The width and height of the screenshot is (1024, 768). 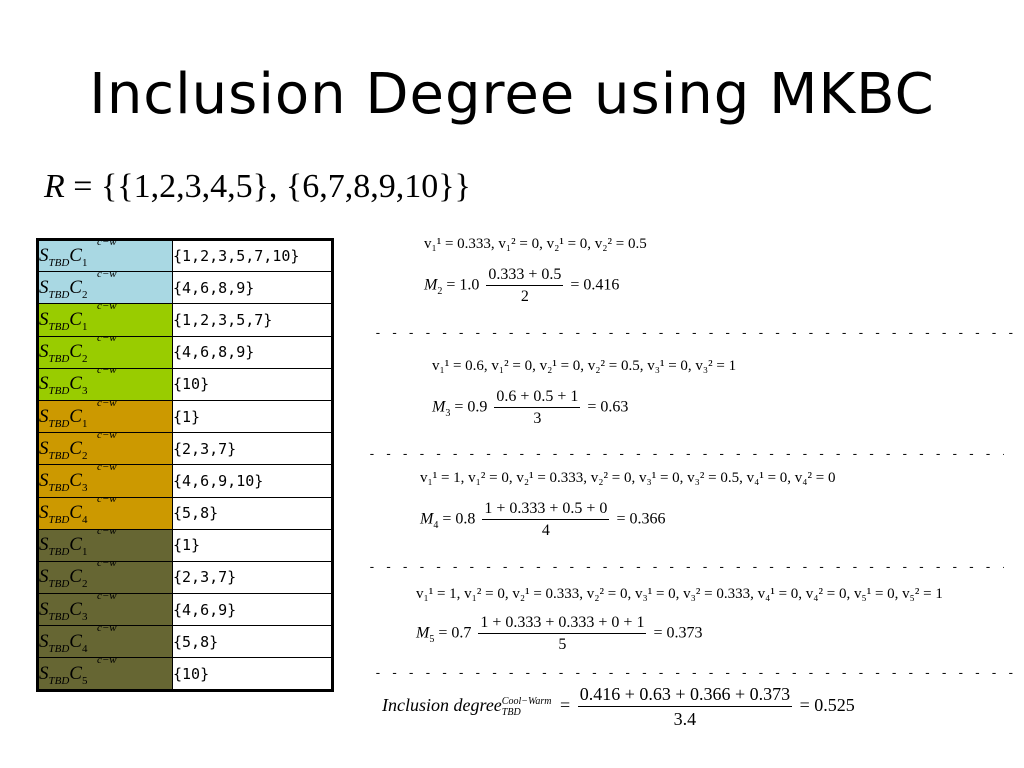 I want to click on m2-index: 2, so click(x=440, y=291).